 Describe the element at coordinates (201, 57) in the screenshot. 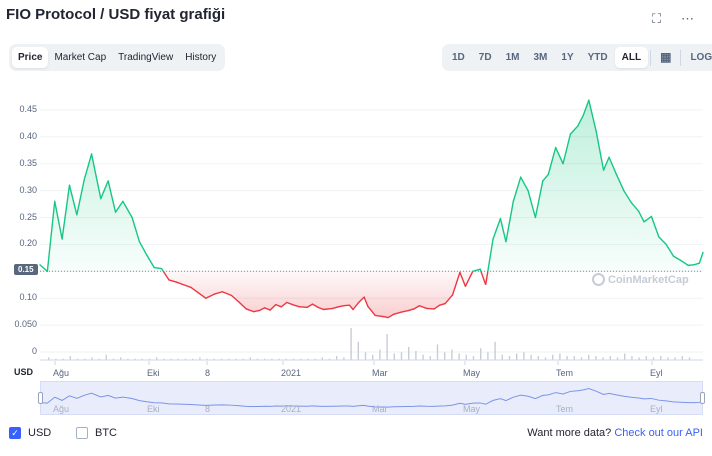

I see `tab-history: History` at that location.